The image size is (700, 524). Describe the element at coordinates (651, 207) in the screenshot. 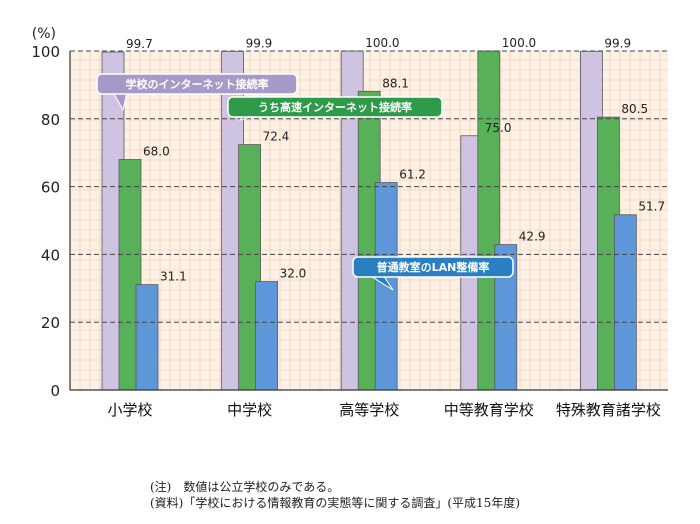

I see `data-label: 51.7` at that location.